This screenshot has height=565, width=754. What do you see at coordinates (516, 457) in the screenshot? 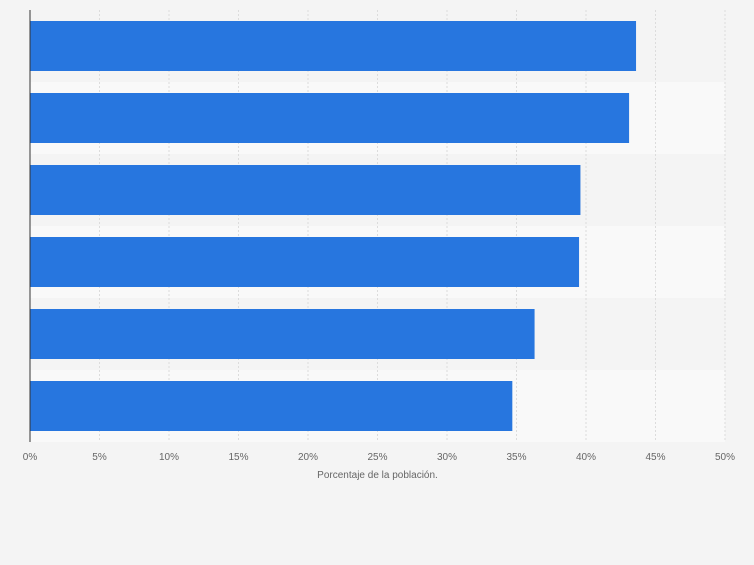
I see `x-tick-label: 35%` at bounding box center [516, 457].